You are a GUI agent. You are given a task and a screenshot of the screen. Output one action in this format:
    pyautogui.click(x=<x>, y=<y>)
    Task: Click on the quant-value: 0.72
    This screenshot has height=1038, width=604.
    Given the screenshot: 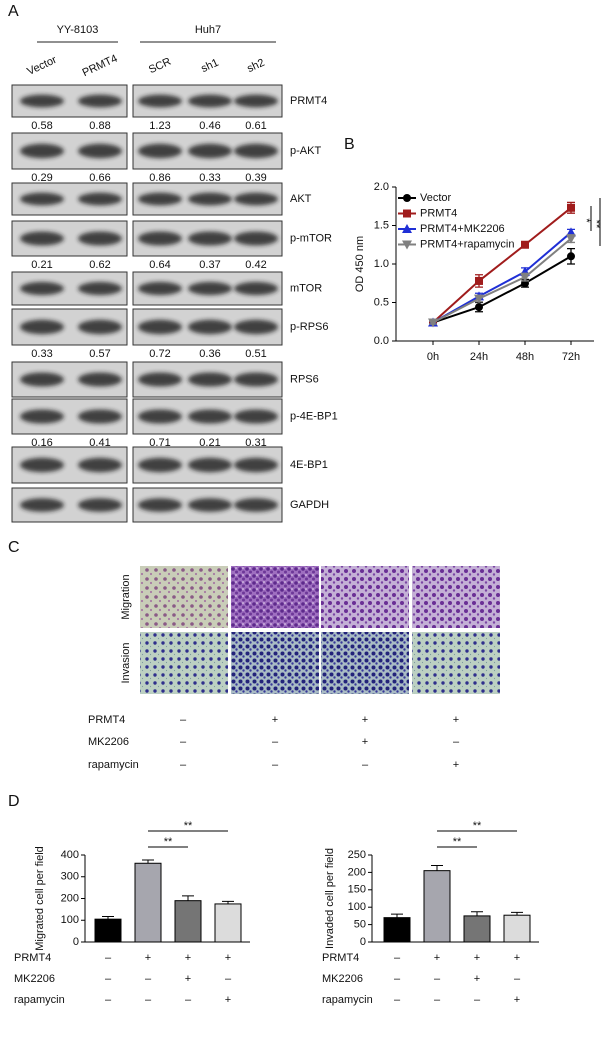 What is the action you would take?
    pyautogui.click(x=159, y=354)
    